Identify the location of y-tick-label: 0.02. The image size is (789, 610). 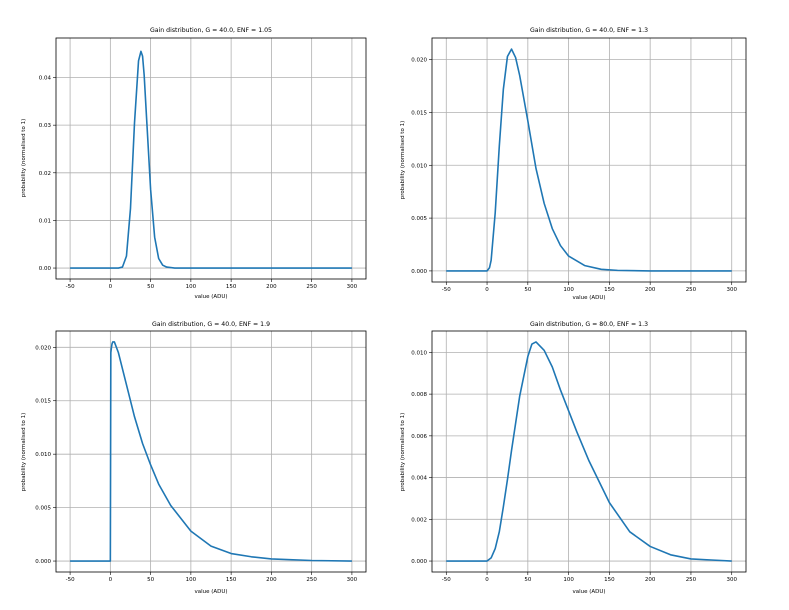
(45, 174).